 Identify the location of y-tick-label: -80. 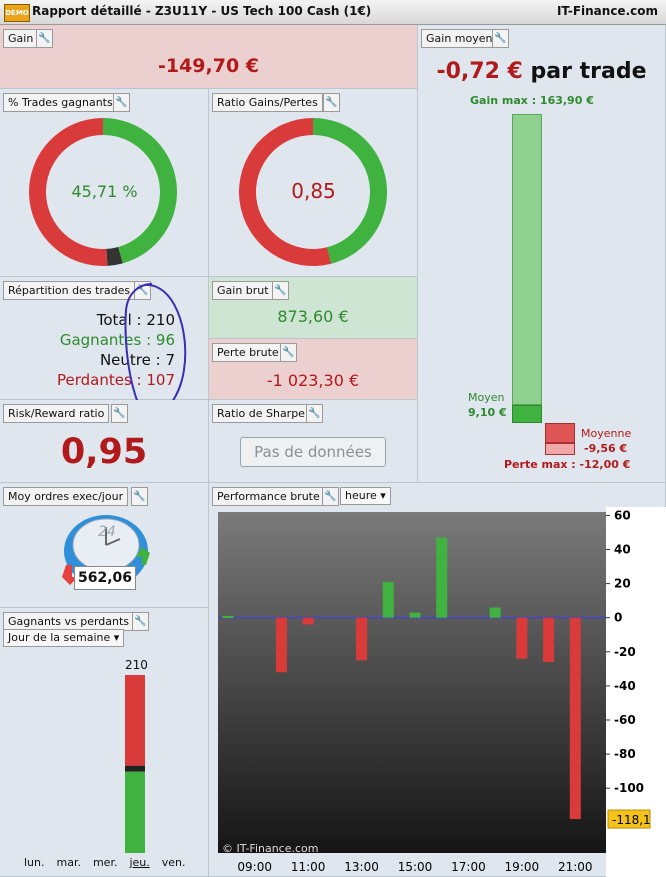
(625, 754).